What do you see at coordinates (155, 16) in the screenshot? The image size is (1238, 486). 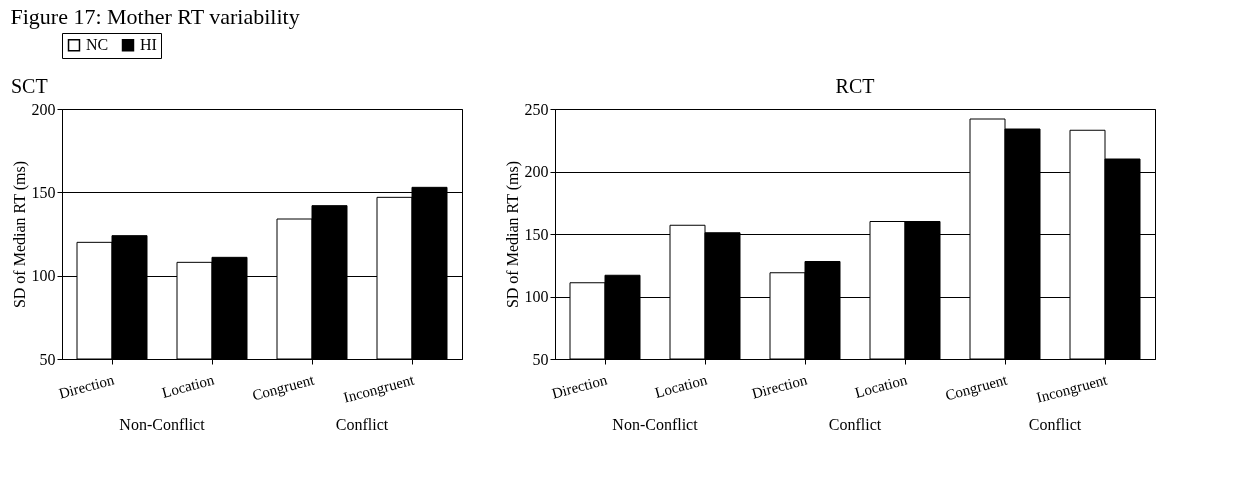 I see `chart-title: Figure 17: Mother RT variability` at bounding box center [155, 16].